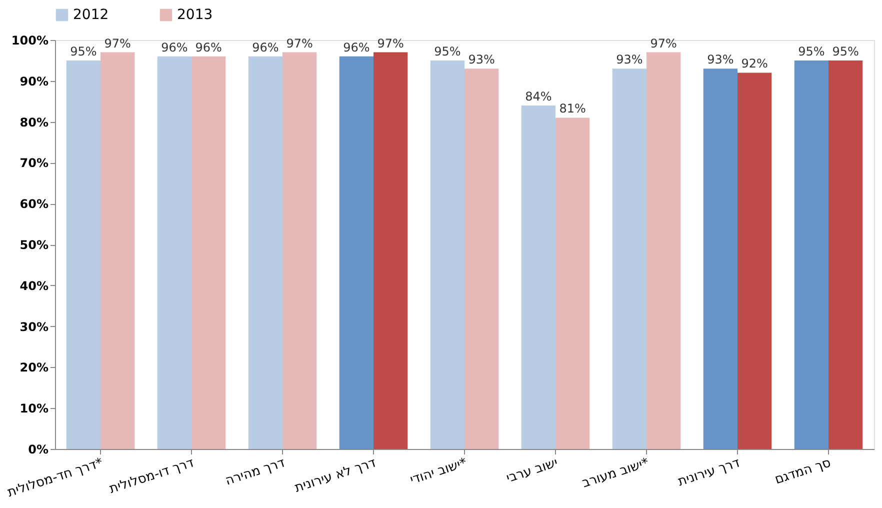  I want to click on x-tick-label: ישוב ערבי, so click(532, 471).